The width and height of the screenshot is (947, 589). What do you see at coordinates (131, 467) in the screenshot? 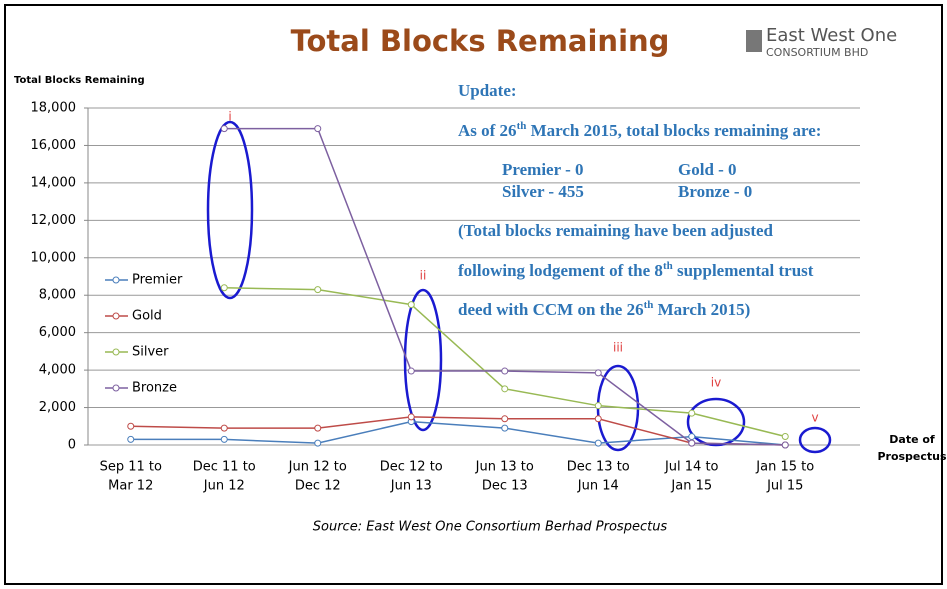
I see `x-tick-label: Sep 11 to` at bounding box center [131, 467].